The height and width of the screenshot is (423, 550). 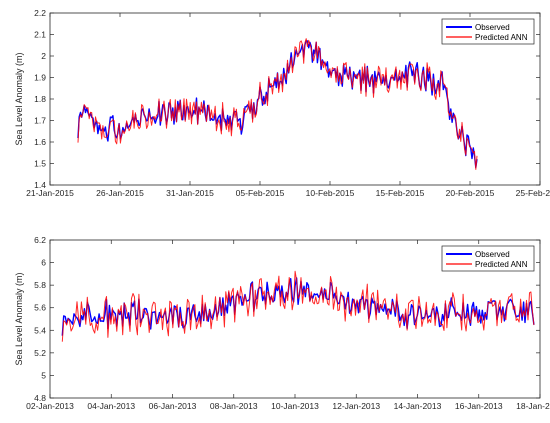 I want to click on x-tick-label: 10-Jan-2013, so click(x=295, y=406).